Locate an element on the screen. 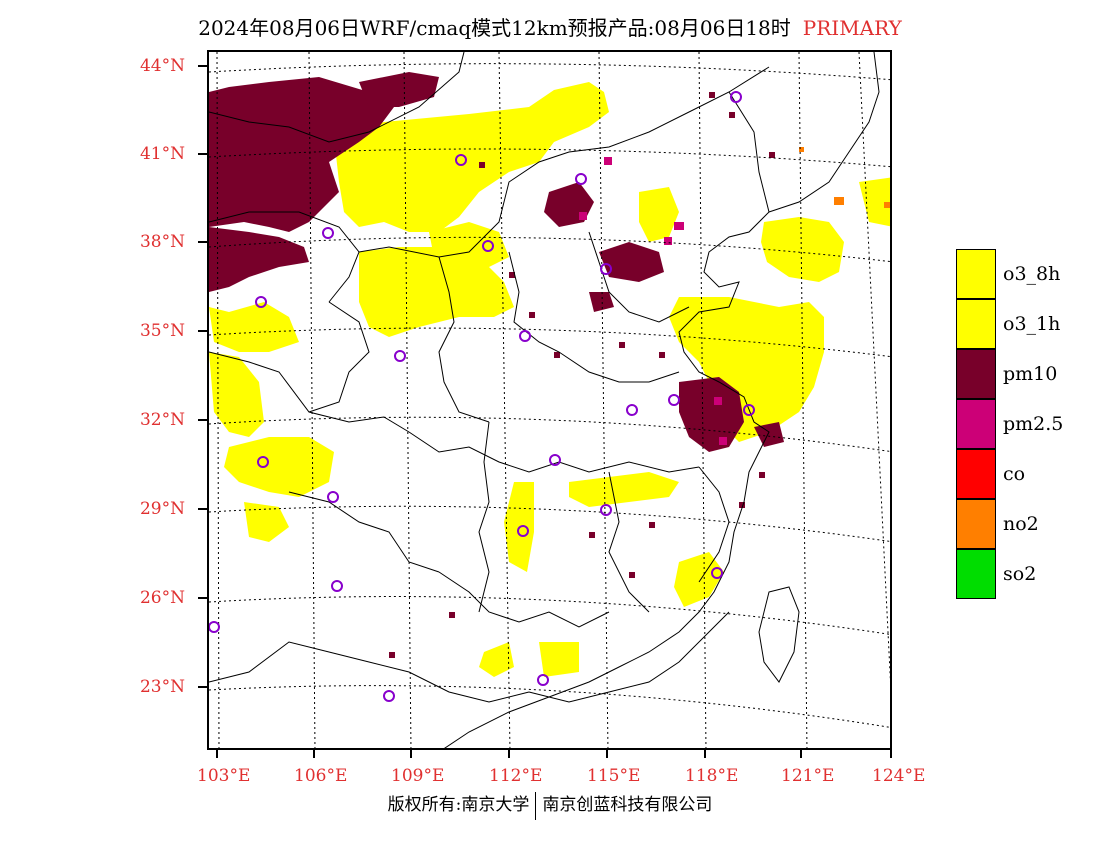 The width and height of the screenshot is (1100, 850). lon-label-106: 106°E is located at coordinates (321, 776).